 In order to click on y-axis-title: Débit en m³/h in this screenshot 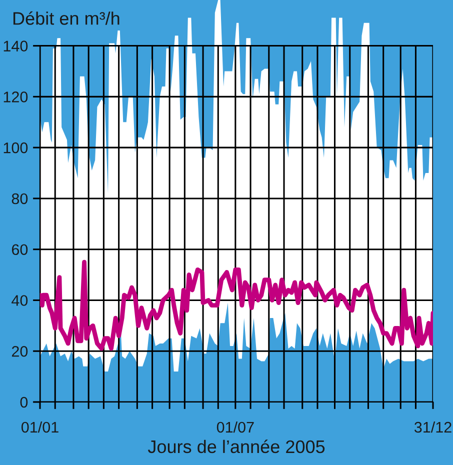, I will do `click(66, 18)`.